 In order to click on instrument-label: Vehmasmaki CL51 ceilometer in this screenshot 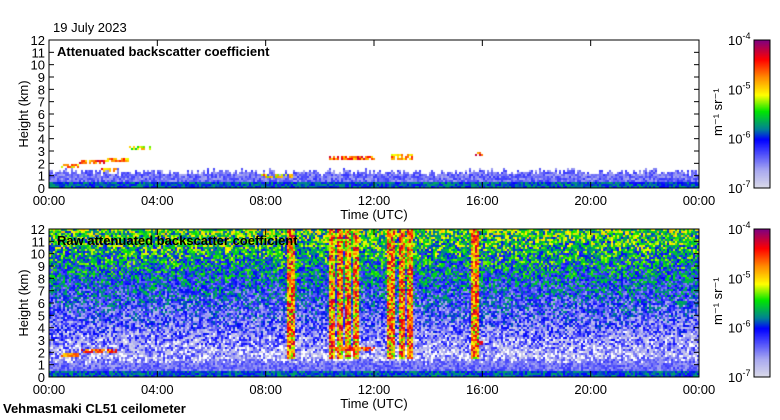, I will do `click(94, 408)`.